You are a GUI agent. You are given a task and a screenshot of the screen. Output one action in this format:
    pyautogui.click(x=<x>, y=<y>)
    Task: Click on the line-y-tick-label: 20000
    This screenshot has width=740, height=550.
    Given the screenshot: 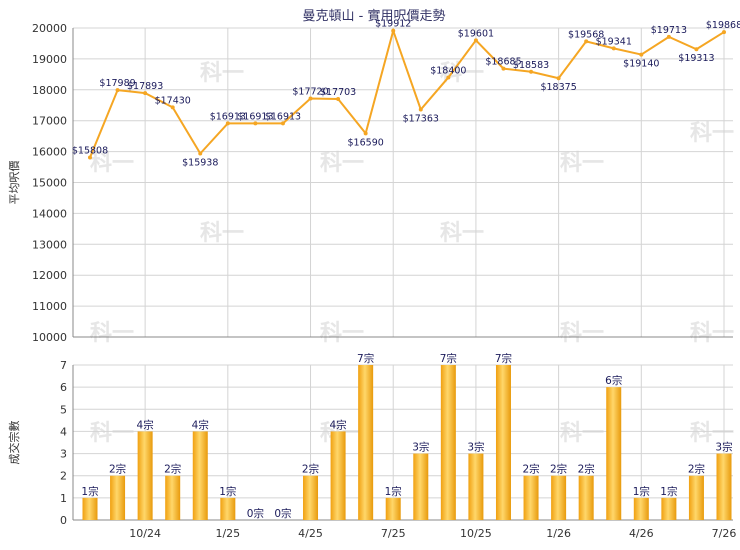 What is the action you would take?
    pyautogui.click(x=49, y=28)
    